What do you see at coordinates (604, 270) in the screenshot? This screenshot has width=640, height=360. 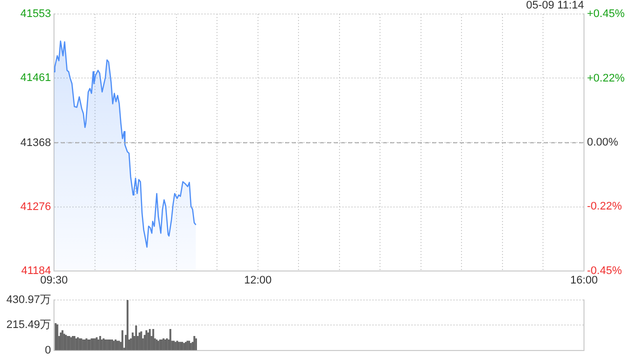 I see `y2-tick-label: -0.45%` at bounding box center [604, 270].